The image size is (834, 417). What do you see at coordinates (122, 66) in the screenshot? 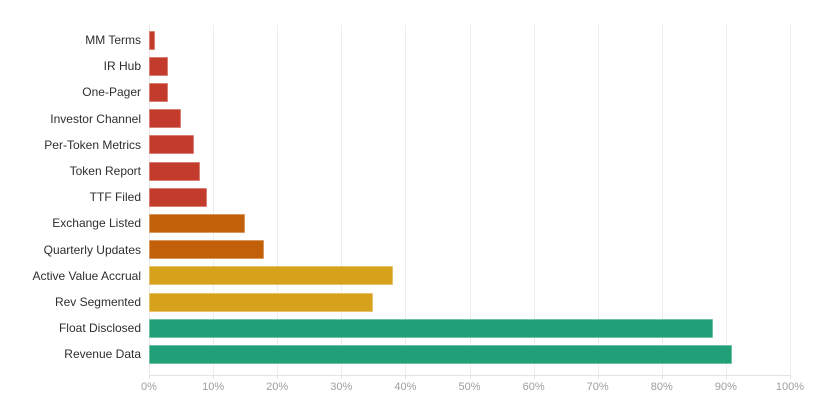
I see `category-label-ir-hub: IR Hub` at bounding box center [122, 66].